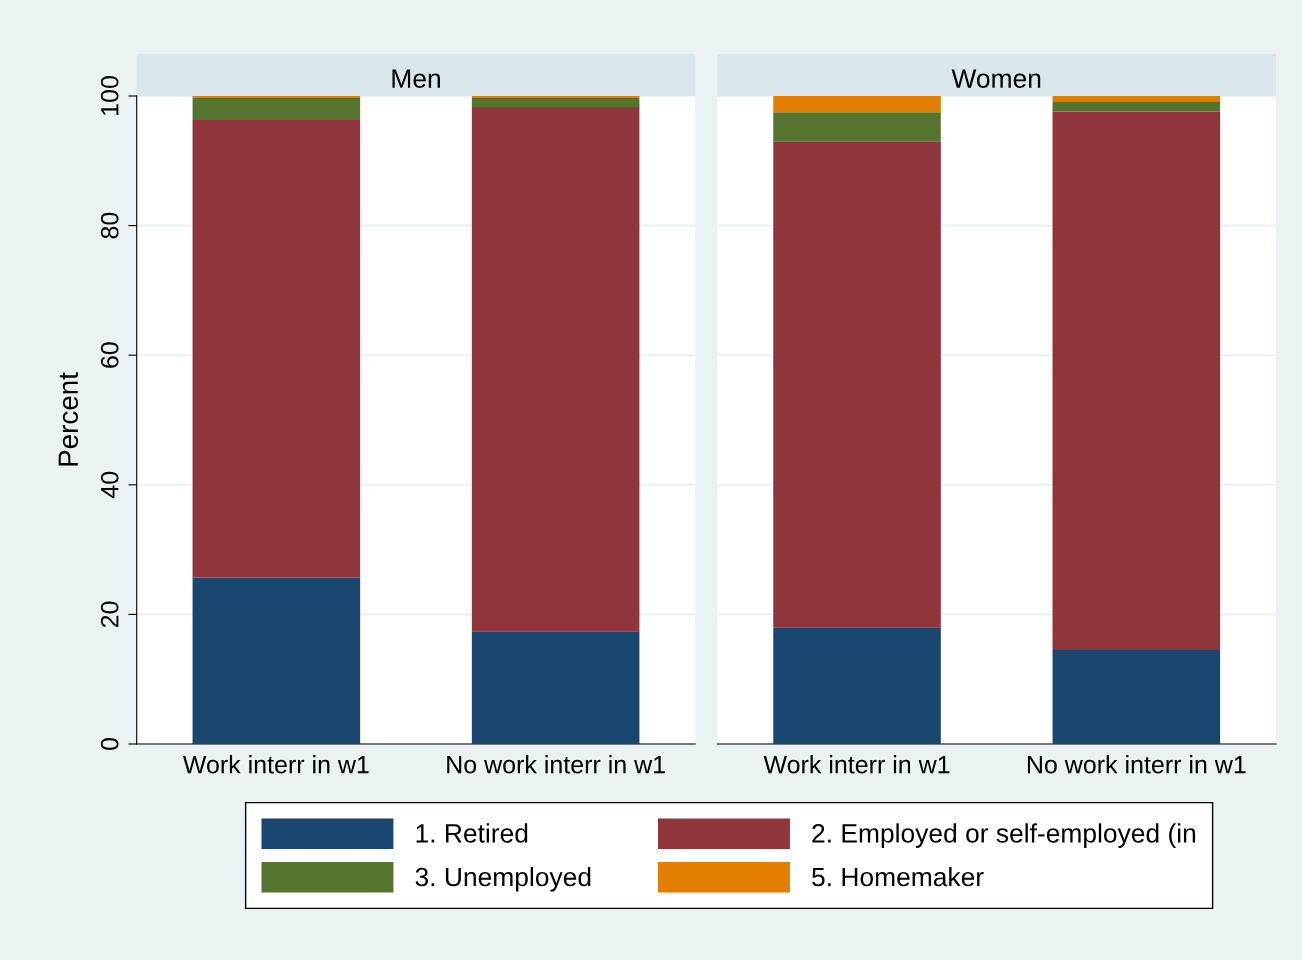  What do you see at coordinates (416, 78) in the screenshot?
I see `chart-title: Men` at bounding box center [416, 78].